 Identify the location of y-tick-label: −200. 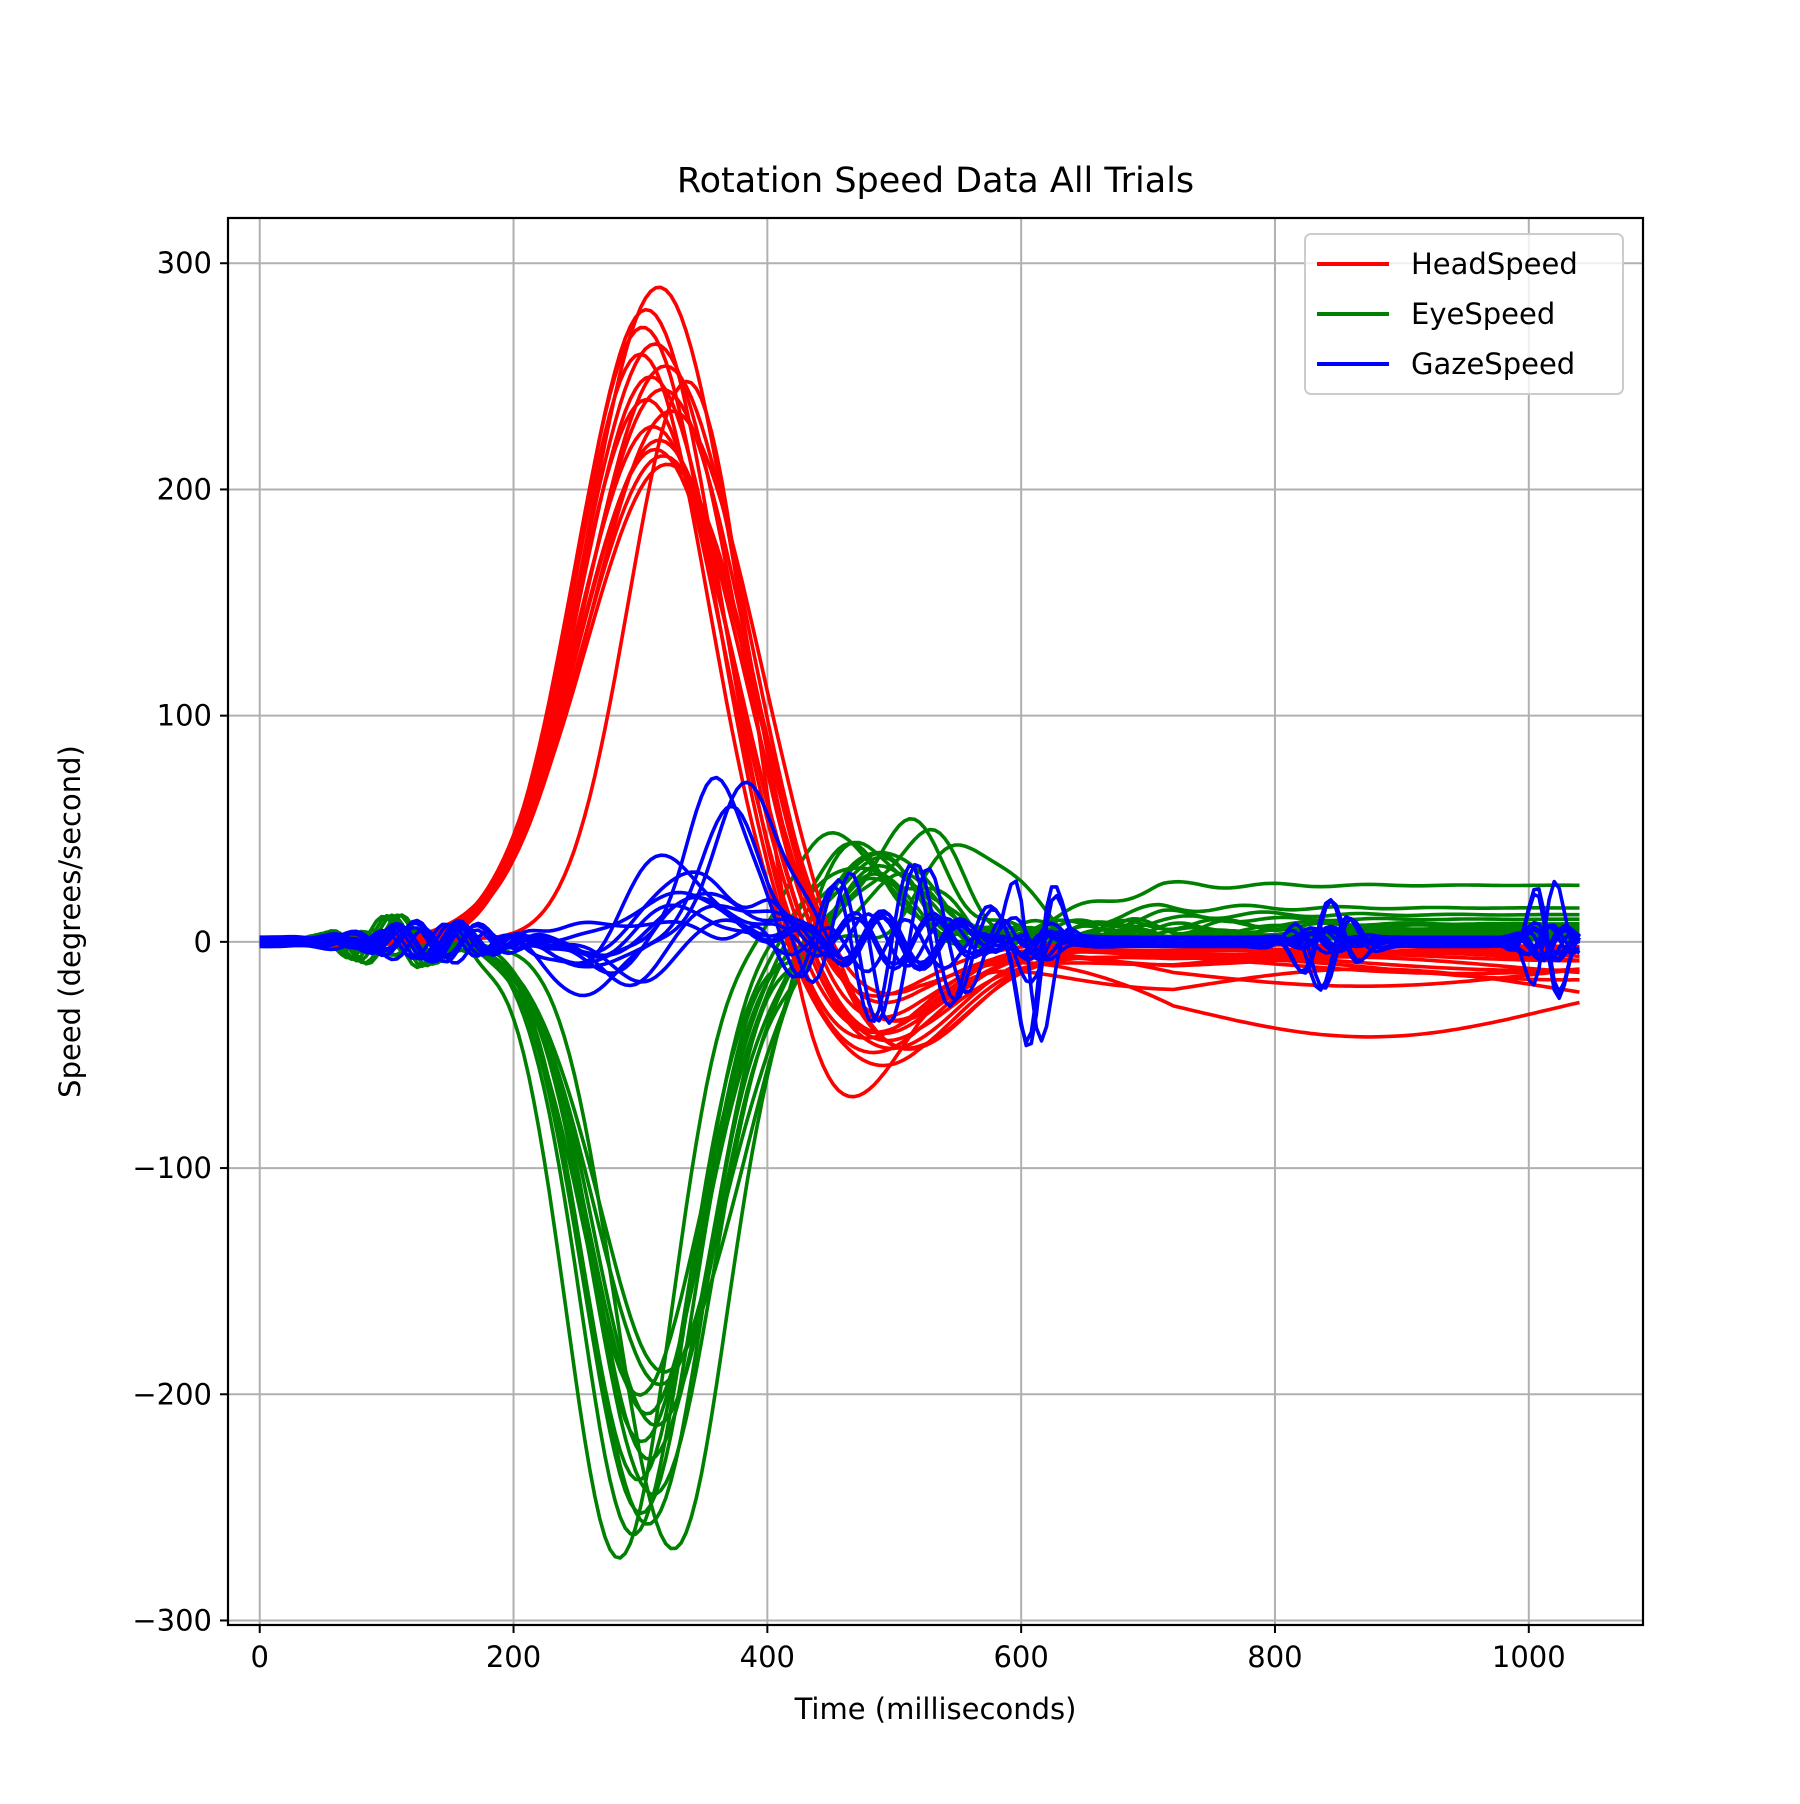
(172, 1394).